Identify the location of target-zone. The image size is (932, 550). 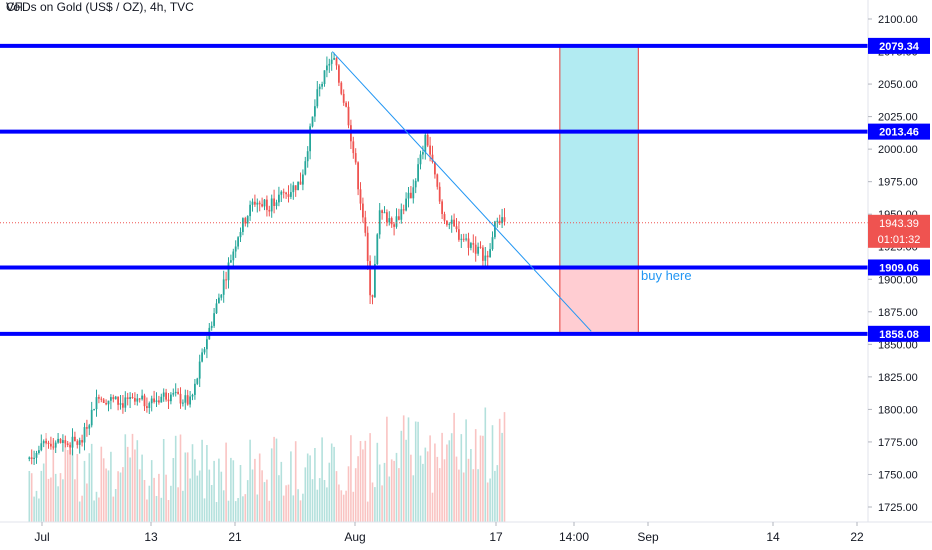
(599, 156).